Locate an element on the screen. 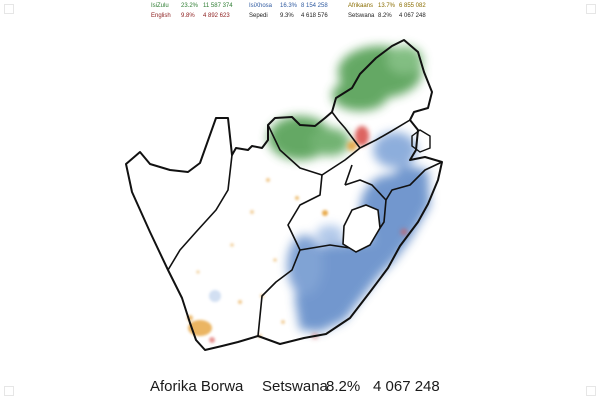  legend-count-setswana: 4 067 248 is located at coordinates (412, 16).